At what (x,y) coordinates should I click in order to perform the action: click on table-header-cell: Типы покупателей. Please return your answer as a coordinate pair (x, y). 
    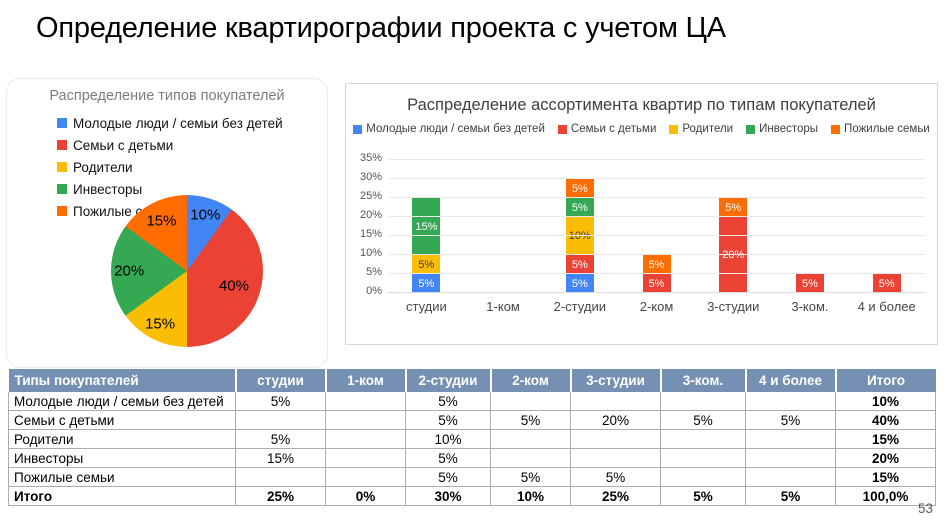
    Looking at the image, I should click on (122, 380).